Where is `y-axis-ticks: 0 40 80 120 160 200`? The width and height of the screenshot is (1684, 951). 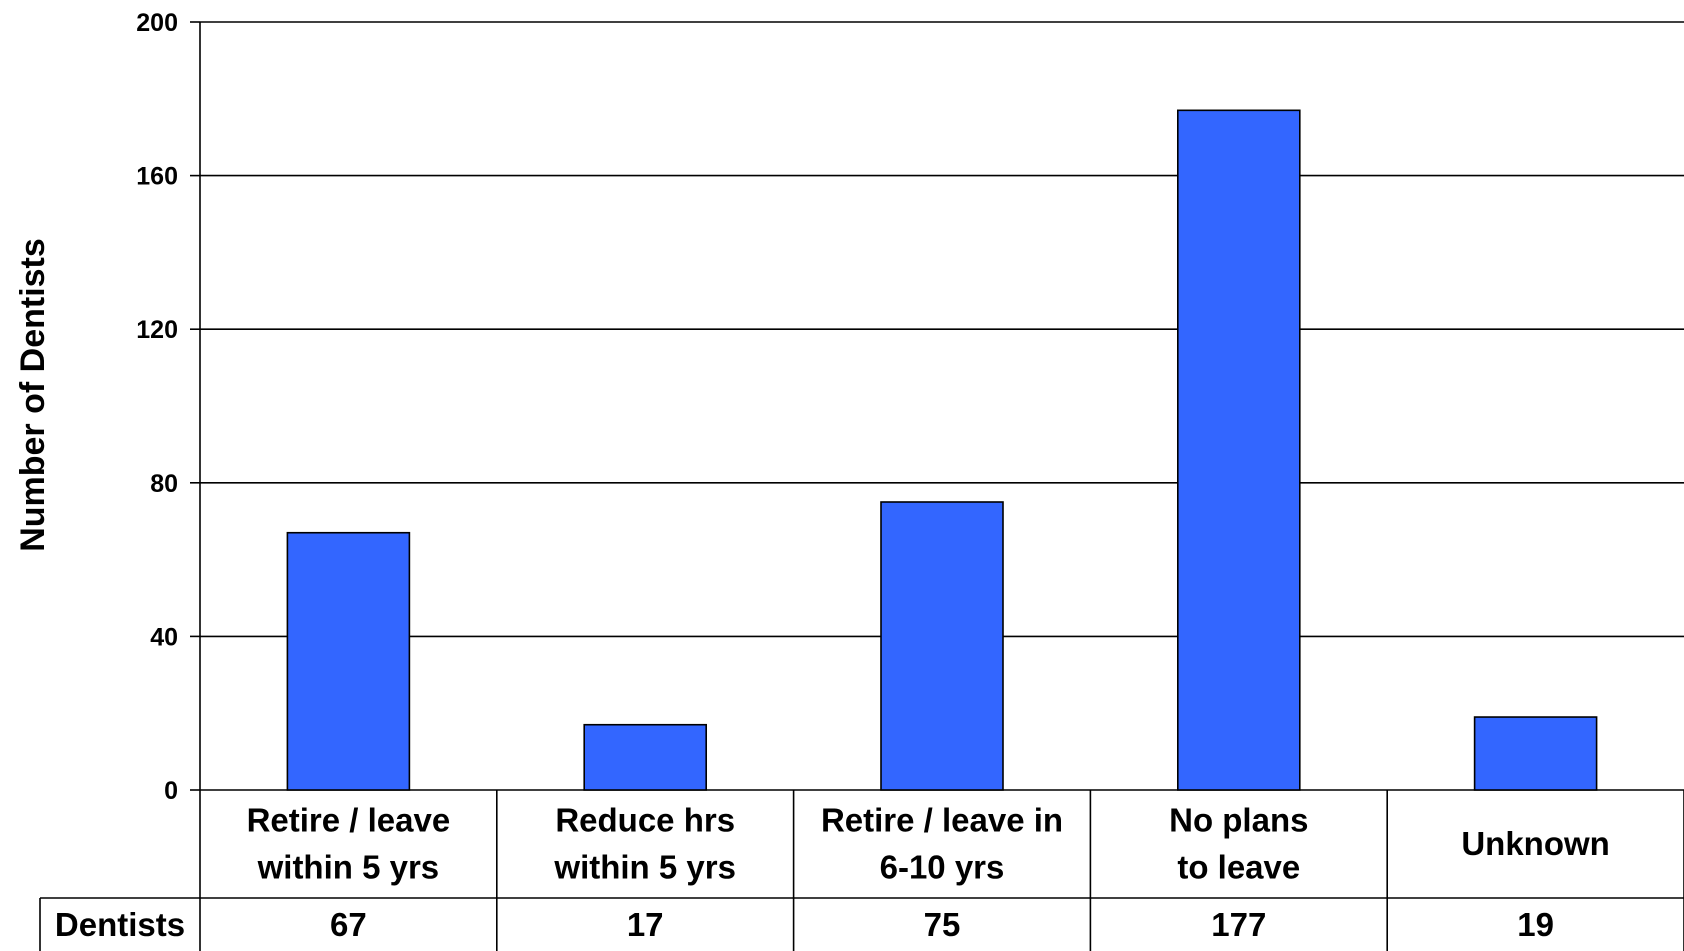
y-axis-ticks: 0 40 80 120 160 200 is located at coordinates (168, 480).